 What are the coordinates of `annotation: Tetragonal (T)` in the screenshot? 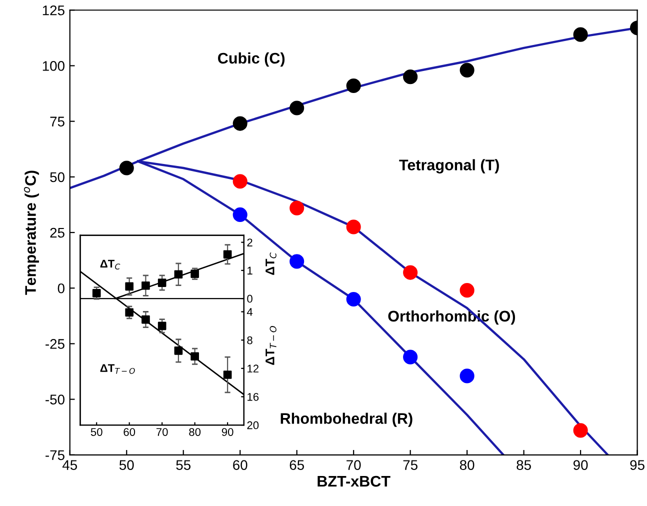 It's located at (449, 166).